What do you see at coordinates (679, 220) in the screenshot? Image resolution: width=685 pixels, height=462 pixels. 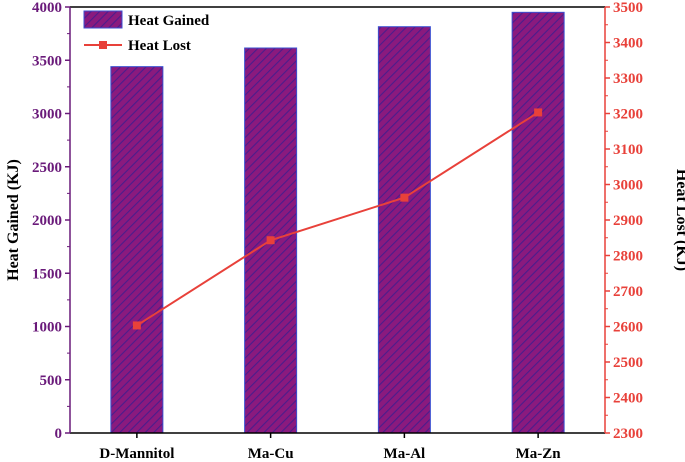 I see `y-axis-right-title: Heat Lost (KJ)` at bounding box center [679, 220].